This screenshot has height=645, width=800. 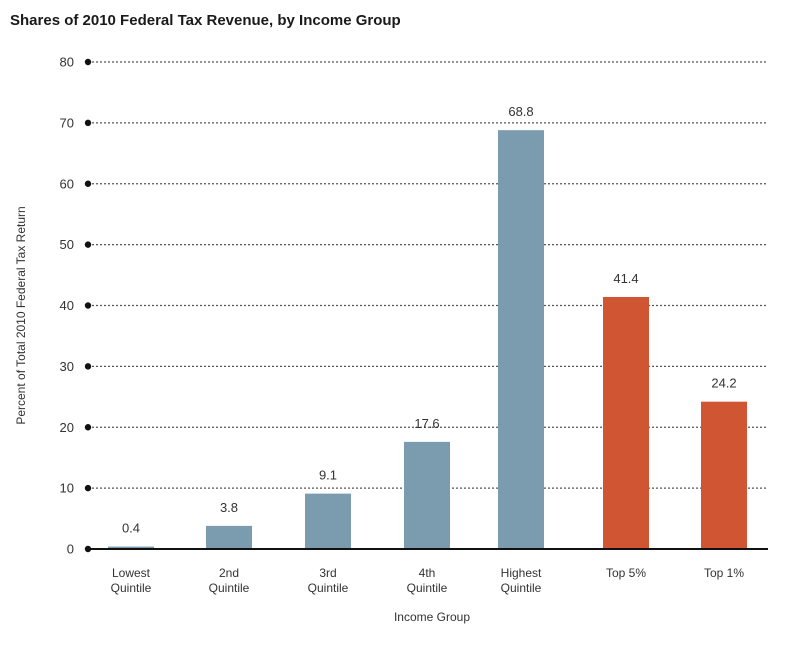 I want to click on y-tick-label: 80, so click(x=67, y=62).